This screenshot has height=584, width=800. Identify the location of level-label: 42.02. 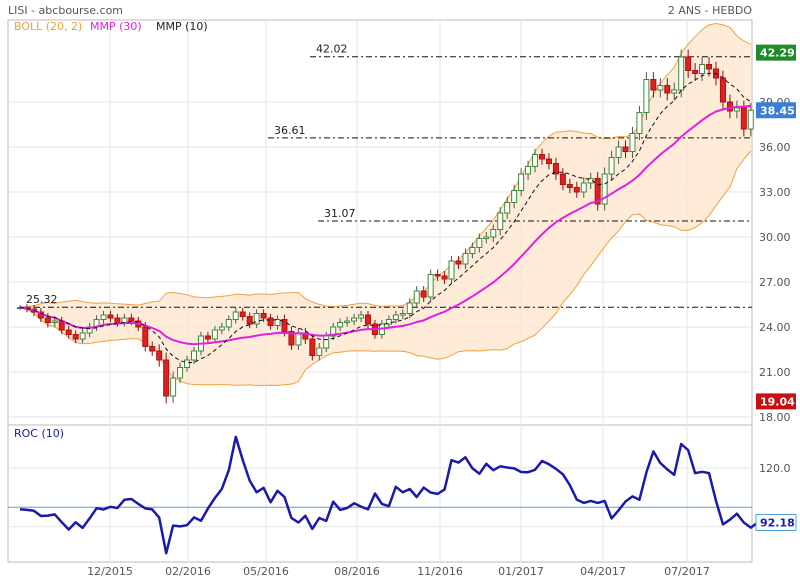
(332, 49).